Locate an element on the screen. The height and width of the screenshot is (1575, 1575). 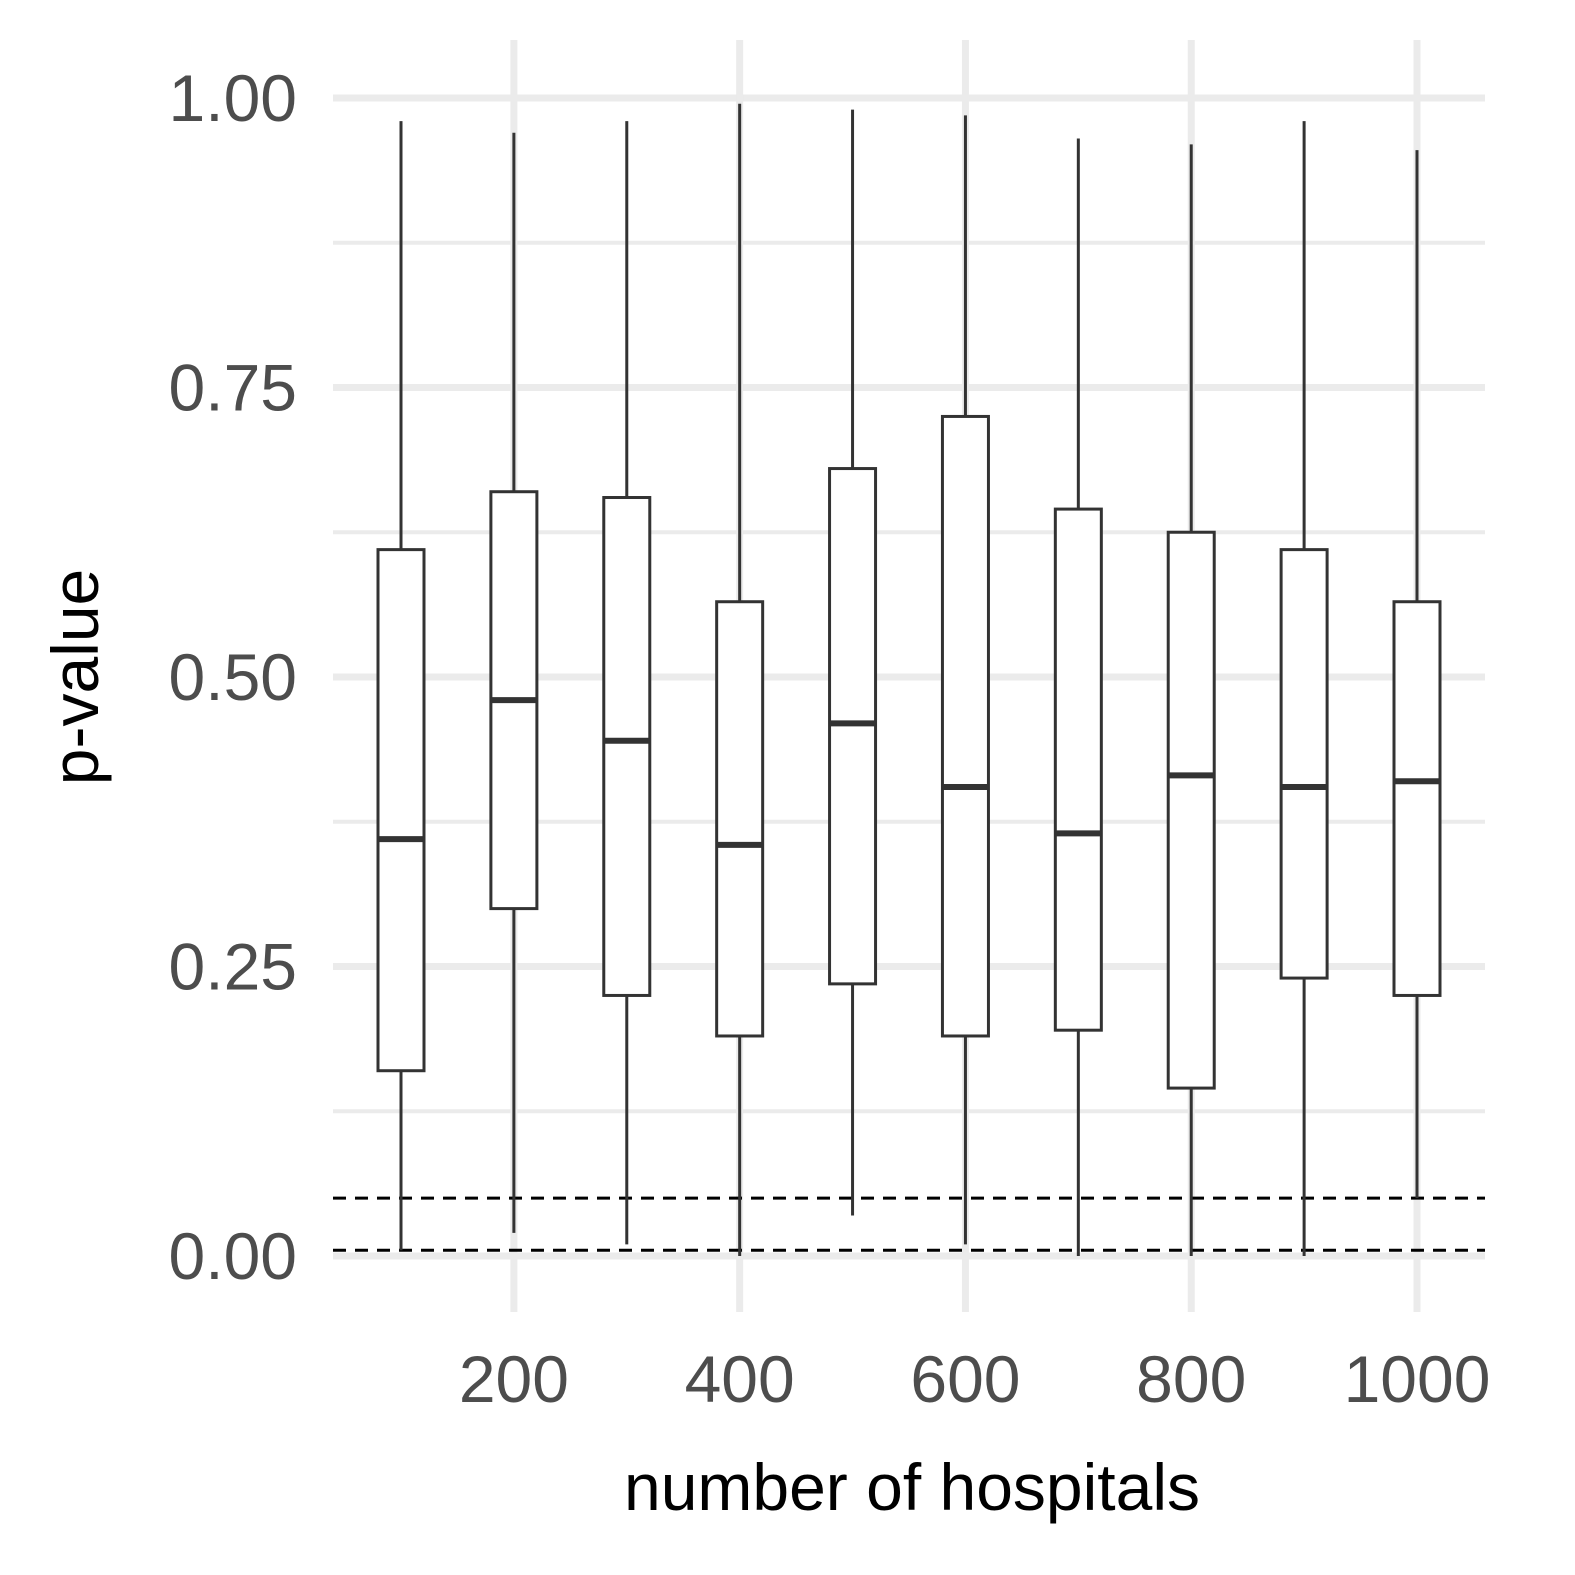
y-tick-labels: 0.00 0.25 0.50 0.75 1.00 is located at coordinates (233, 677).